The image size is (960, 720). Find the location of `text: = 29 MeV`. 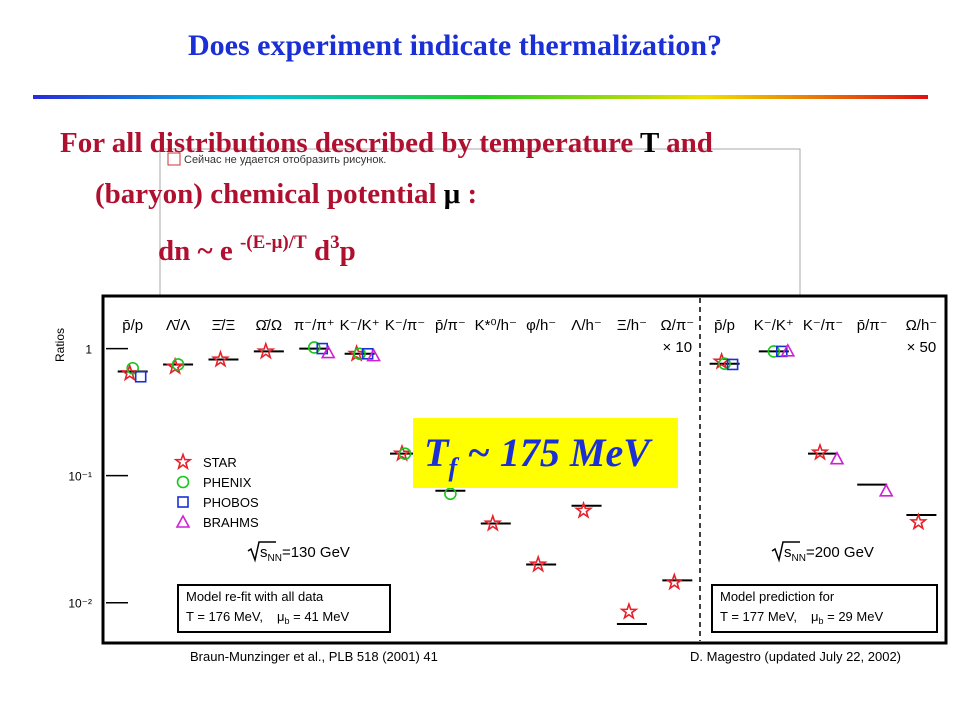

text: = 29 MeV is located at coordinates (854, 616).